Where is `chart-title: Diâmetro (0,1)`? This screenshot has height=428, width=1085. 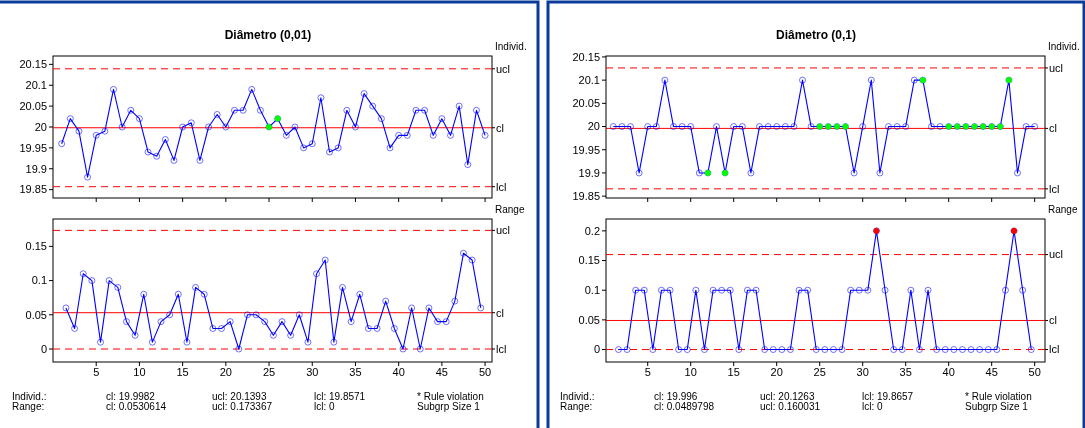
chart-title: Diâmetro (0,1) is located at coordinates (816, 35).